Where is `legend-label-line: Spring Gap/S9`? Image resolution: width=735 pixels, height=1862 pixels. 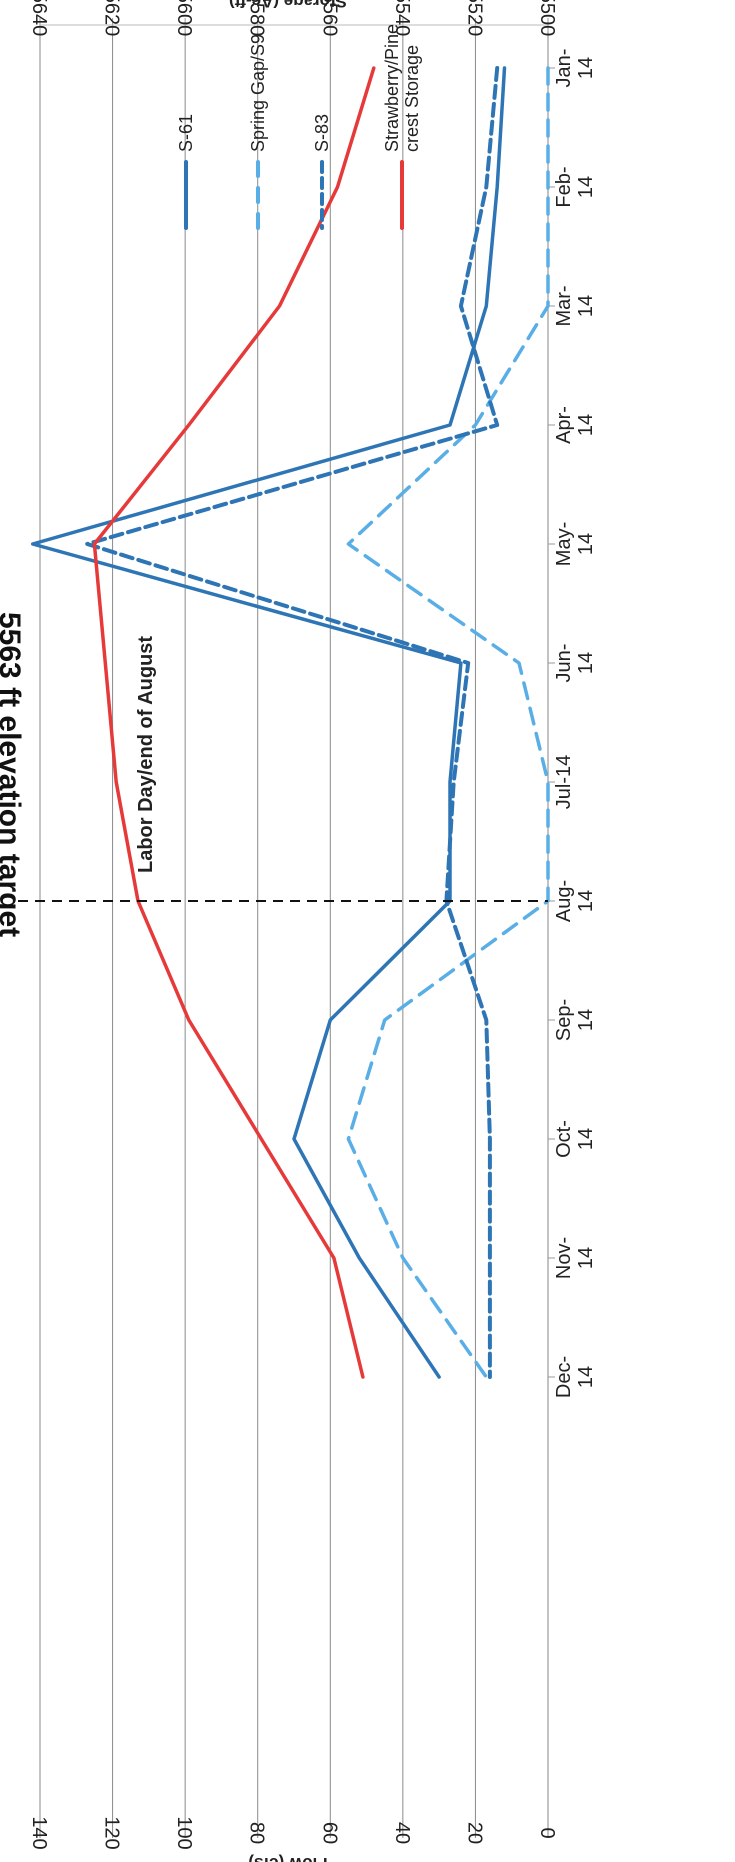
legend-label-line: Spring Gap/S9 is located at coordinates (258, 93).